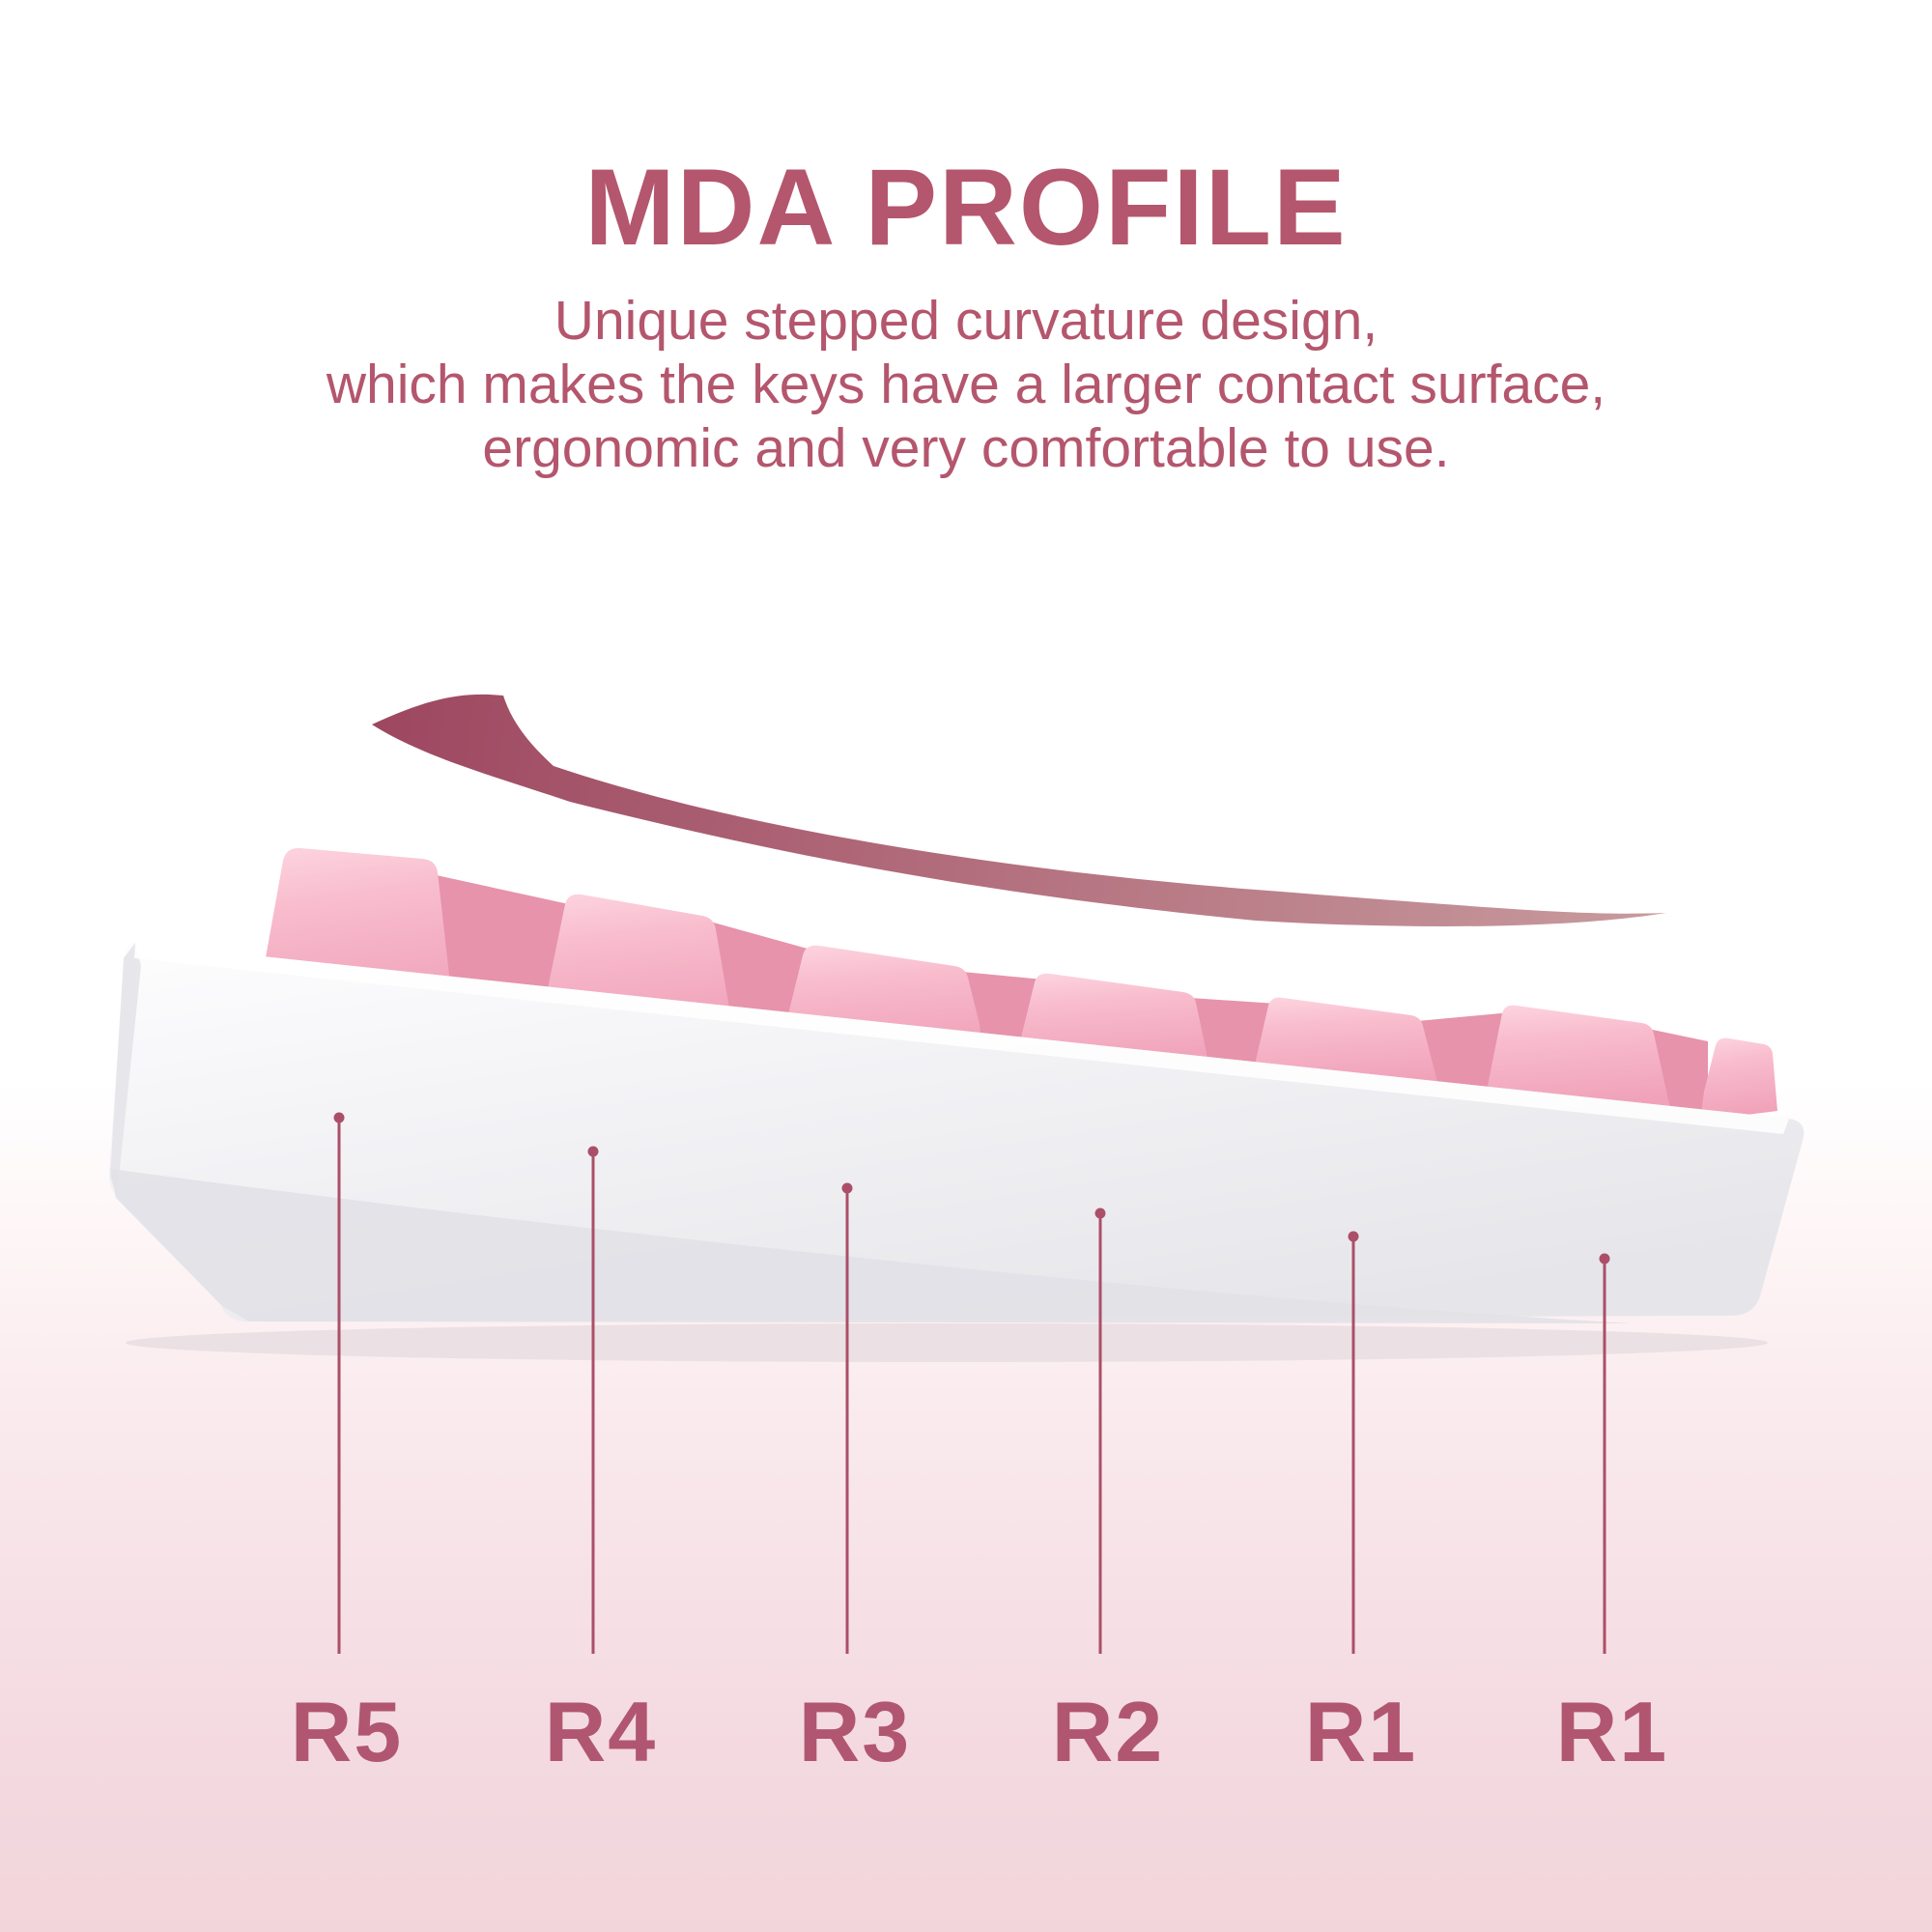 This screenshot has width=1932, height=1932. What do you see at coordinates (1576, 1058) in the screenshot?
I see `keycap-r1b` at bounding box center [1576, 1058].